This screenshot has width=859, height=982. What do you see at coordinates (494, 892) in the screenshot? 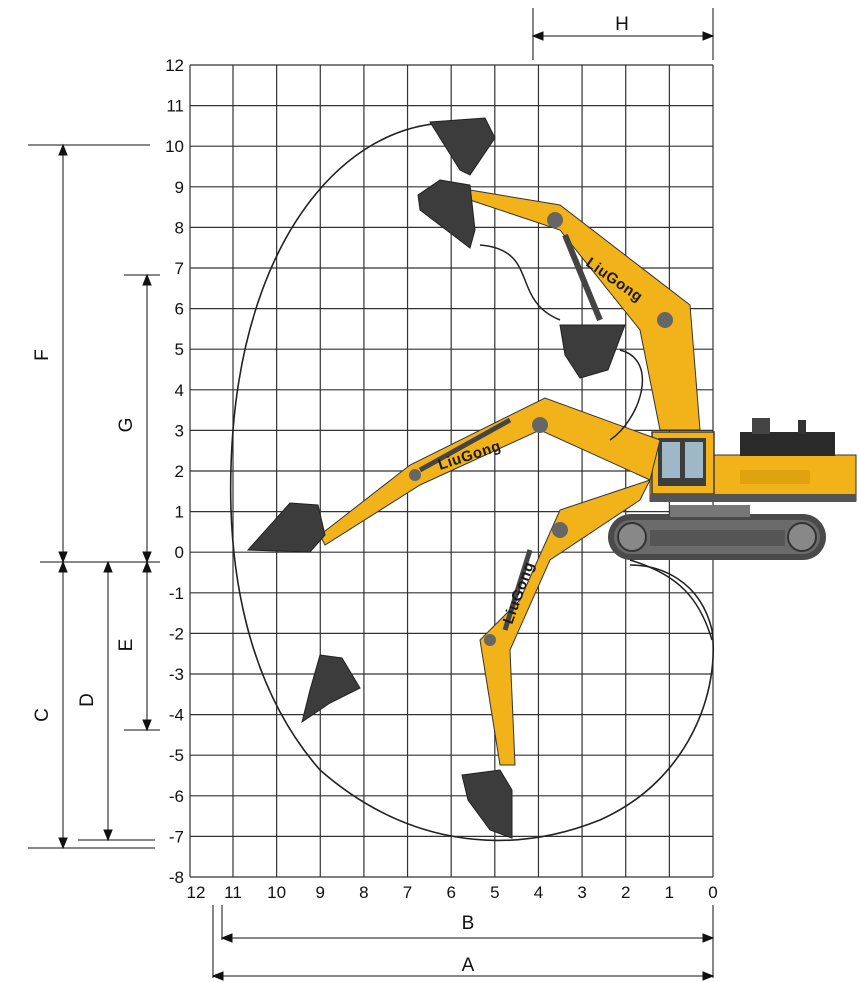
I see `x-tick-label: 5` at bounding box center [494, 892].